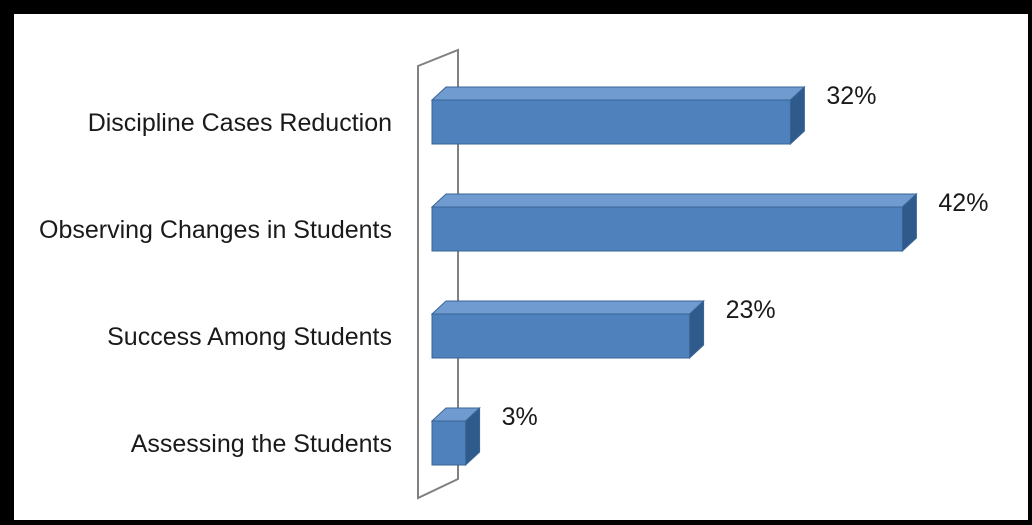  Describe the element at coordinates (261, 444) in the screenshot. I see `category-label-assessing-the-students: Assessing the Students` at that location.